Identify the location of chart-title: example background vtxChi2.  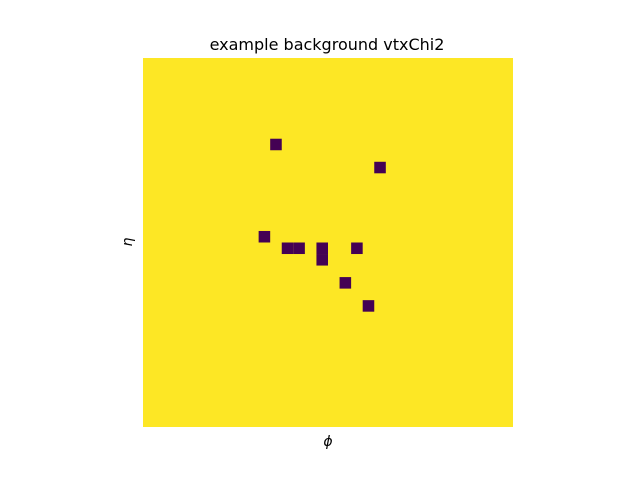
(327, 44).